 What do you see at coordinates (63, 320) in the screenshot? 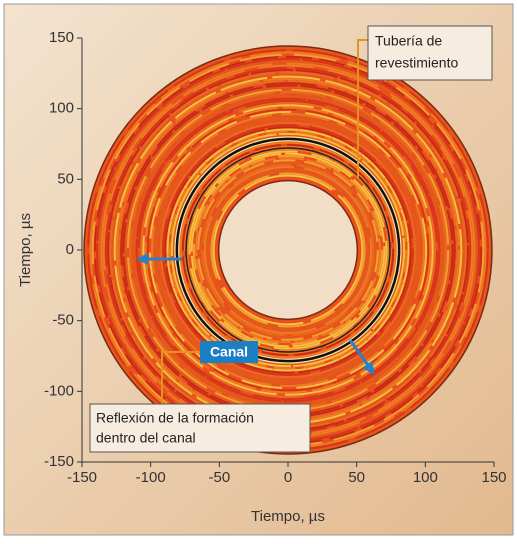
I see `y-tick-label: -50` at bounding box center [63, 320].